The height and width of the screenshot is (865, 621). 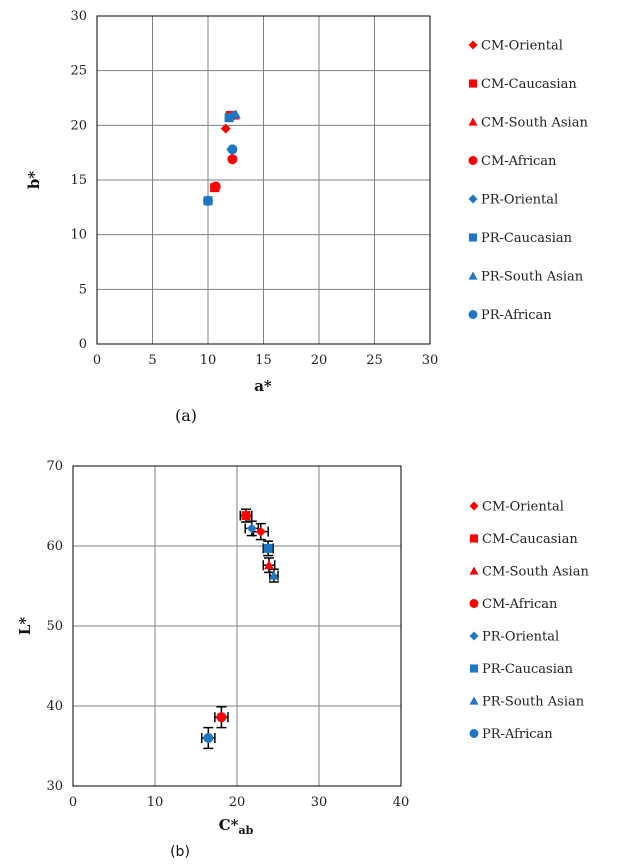 I want to click on b-legend-label-pr-oriental: PR-Oriental, so click(x=520, y=637).